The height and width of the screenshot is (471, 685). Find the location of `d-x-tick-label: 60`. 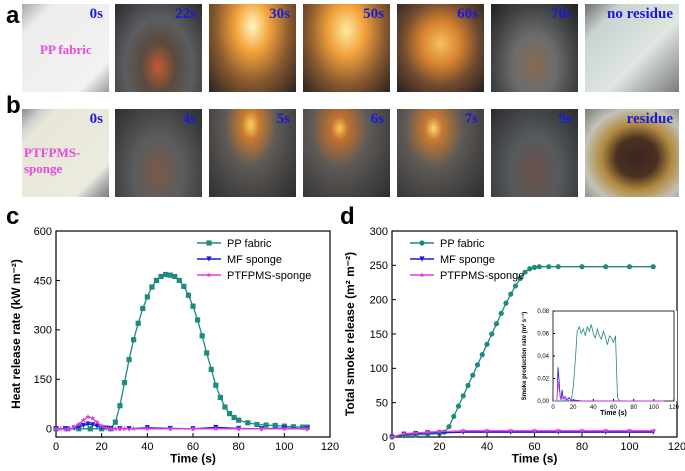

d-x-tick-label: 60 is located at coordinates (534, 447).